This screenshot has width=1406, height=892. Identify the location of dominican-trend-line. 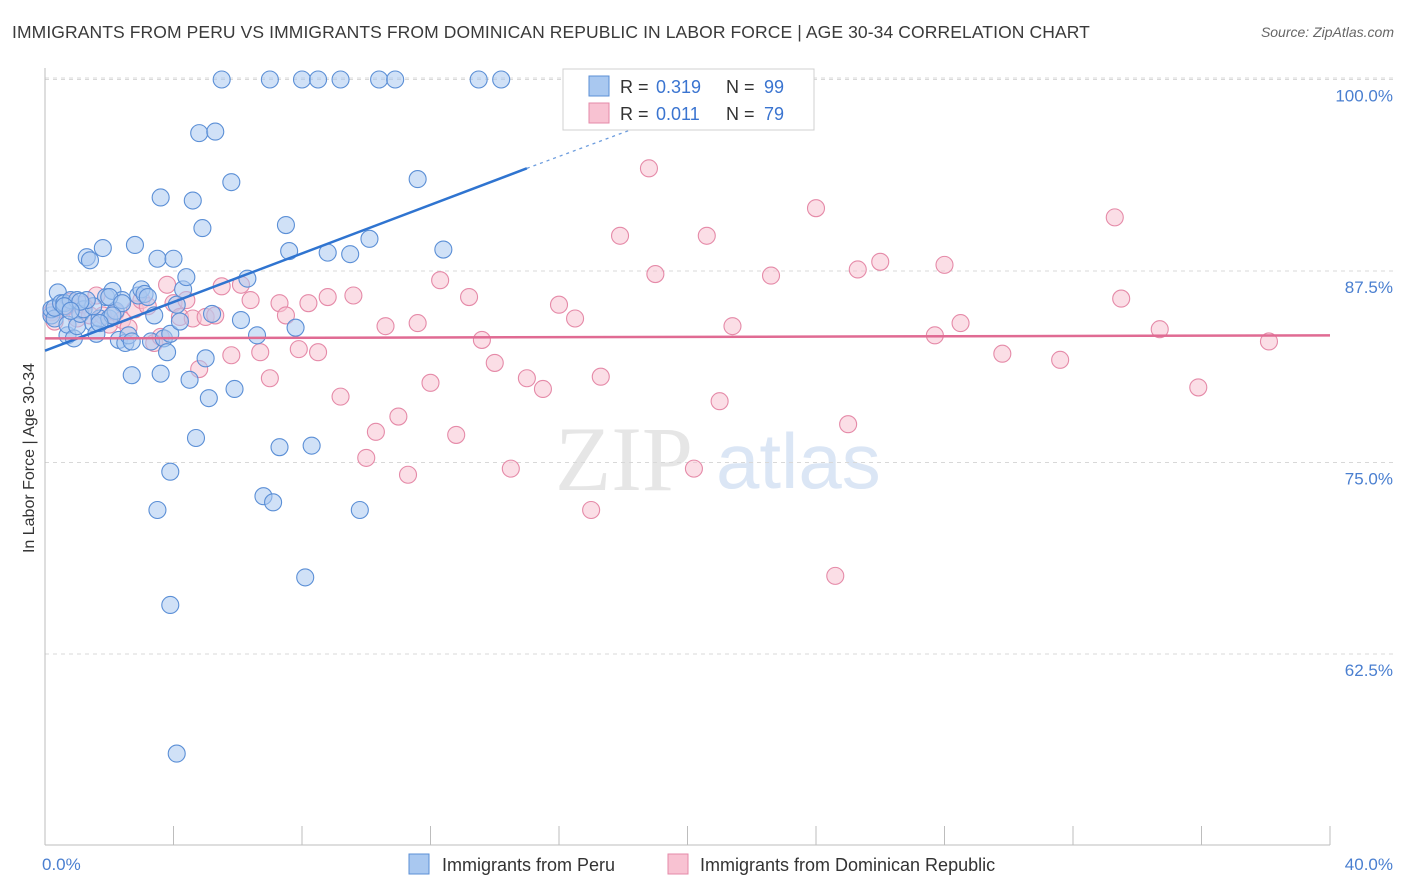
(687, 337).